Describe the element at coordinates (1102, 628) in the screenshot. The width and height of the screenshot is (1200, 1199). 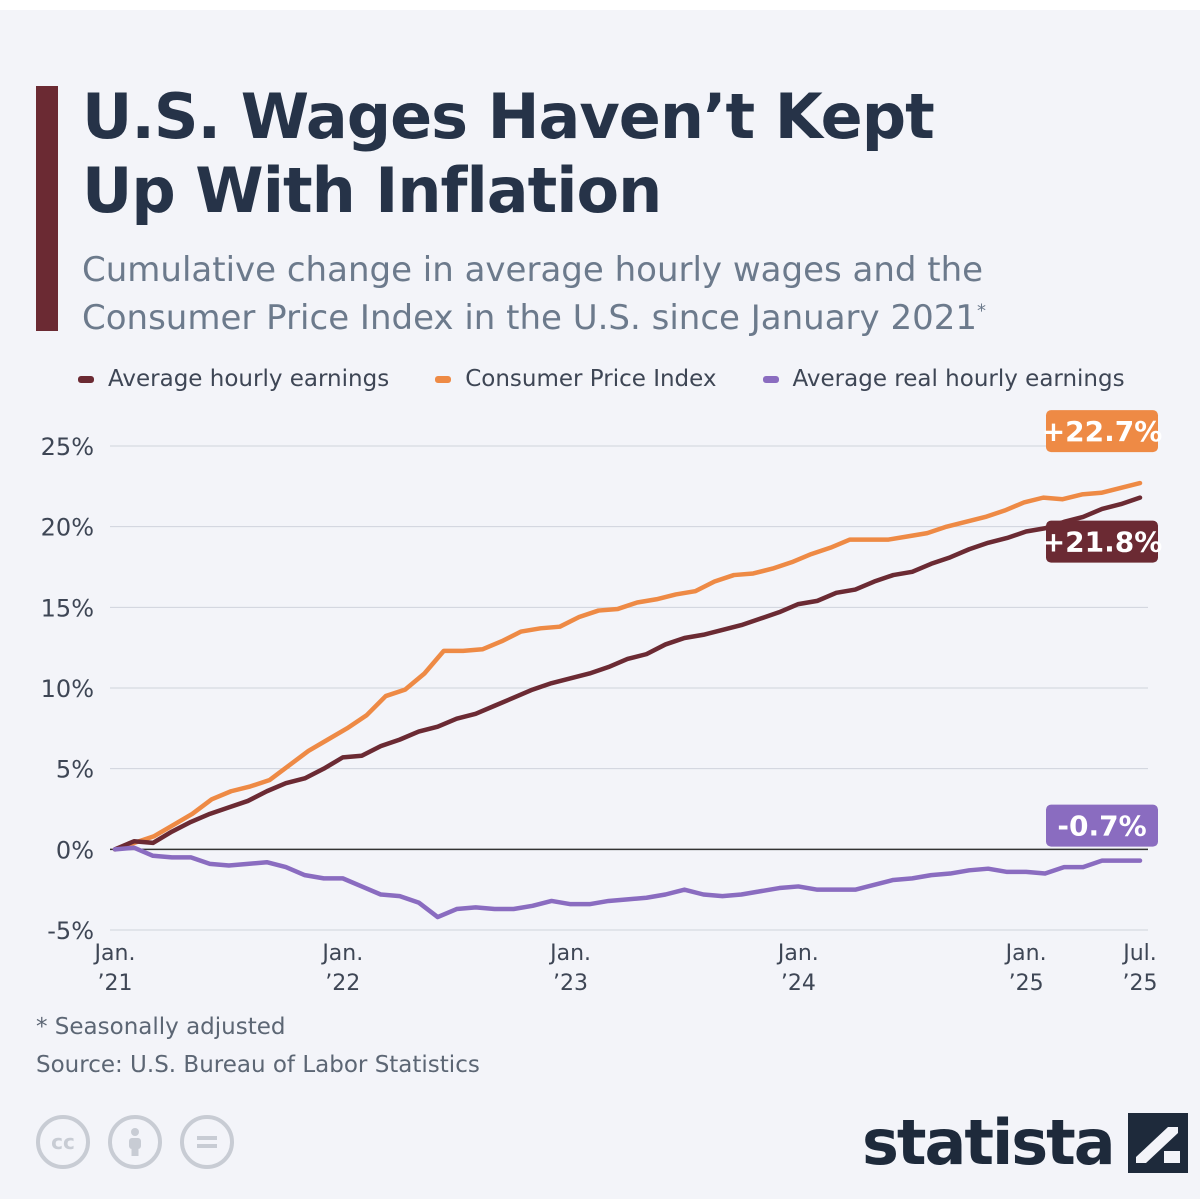
I see `end-value-labels: +22.7% +21.8% -0.7%` at that location.